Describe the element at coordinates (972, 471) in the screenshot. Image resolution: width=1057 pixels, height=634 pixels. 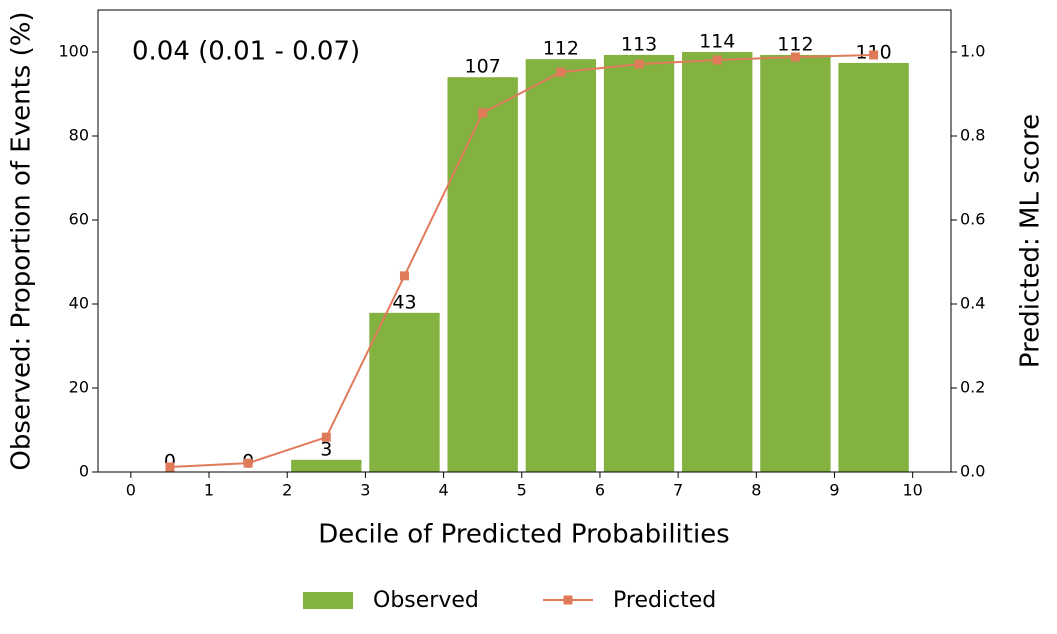
I see `y2-tick-label: 0.0` at that location.